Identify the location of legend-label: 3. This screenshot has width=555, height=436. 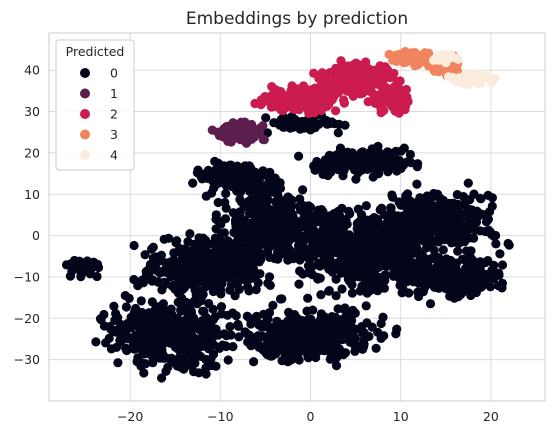
(114, 134).